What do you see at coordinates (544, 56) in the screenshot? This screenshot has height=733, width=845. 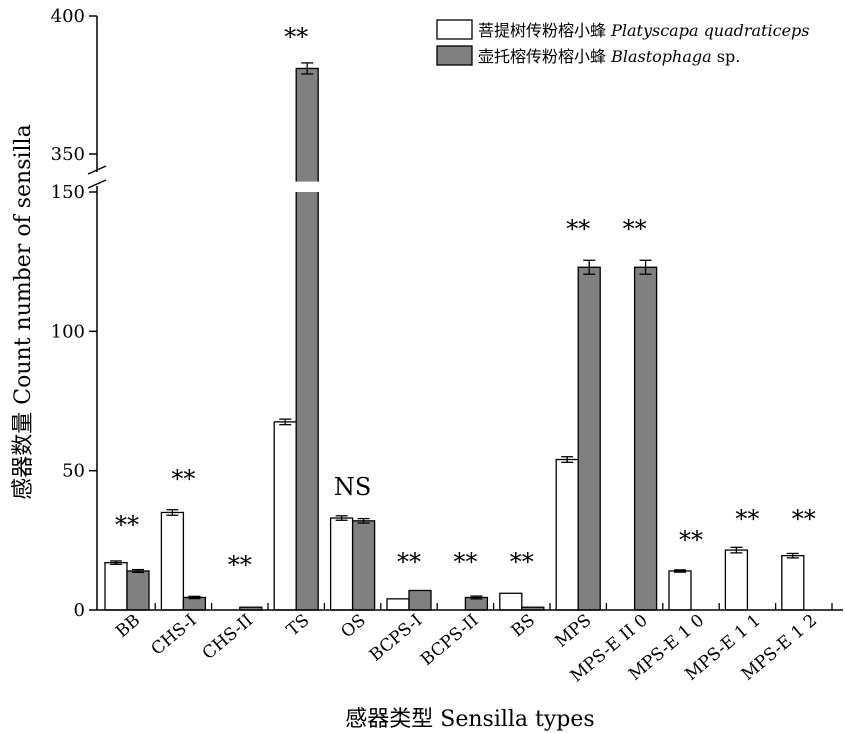 I see `legend-label-series-2-plain: 壶托榕传粉榕小蜂` at bounding box center [544, 56].